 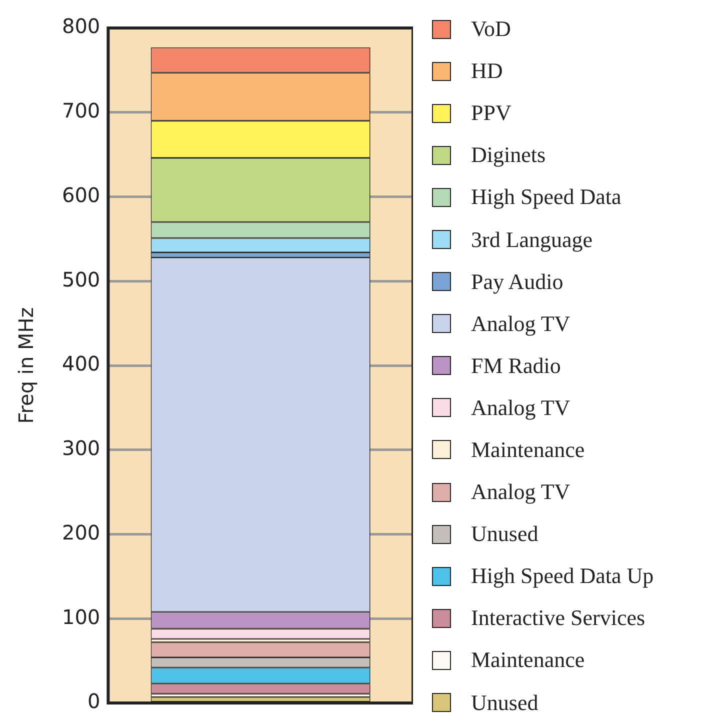 I want to click on y-tick-label: 600, so click(x=81, y=194).